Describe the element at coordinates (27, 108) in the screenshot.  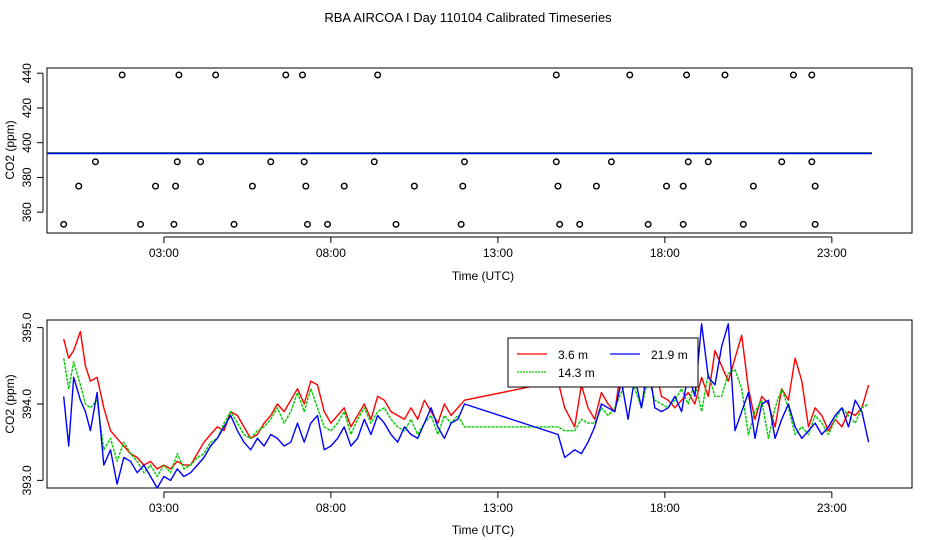
I see `top-y-tick-label: 420` at that location.